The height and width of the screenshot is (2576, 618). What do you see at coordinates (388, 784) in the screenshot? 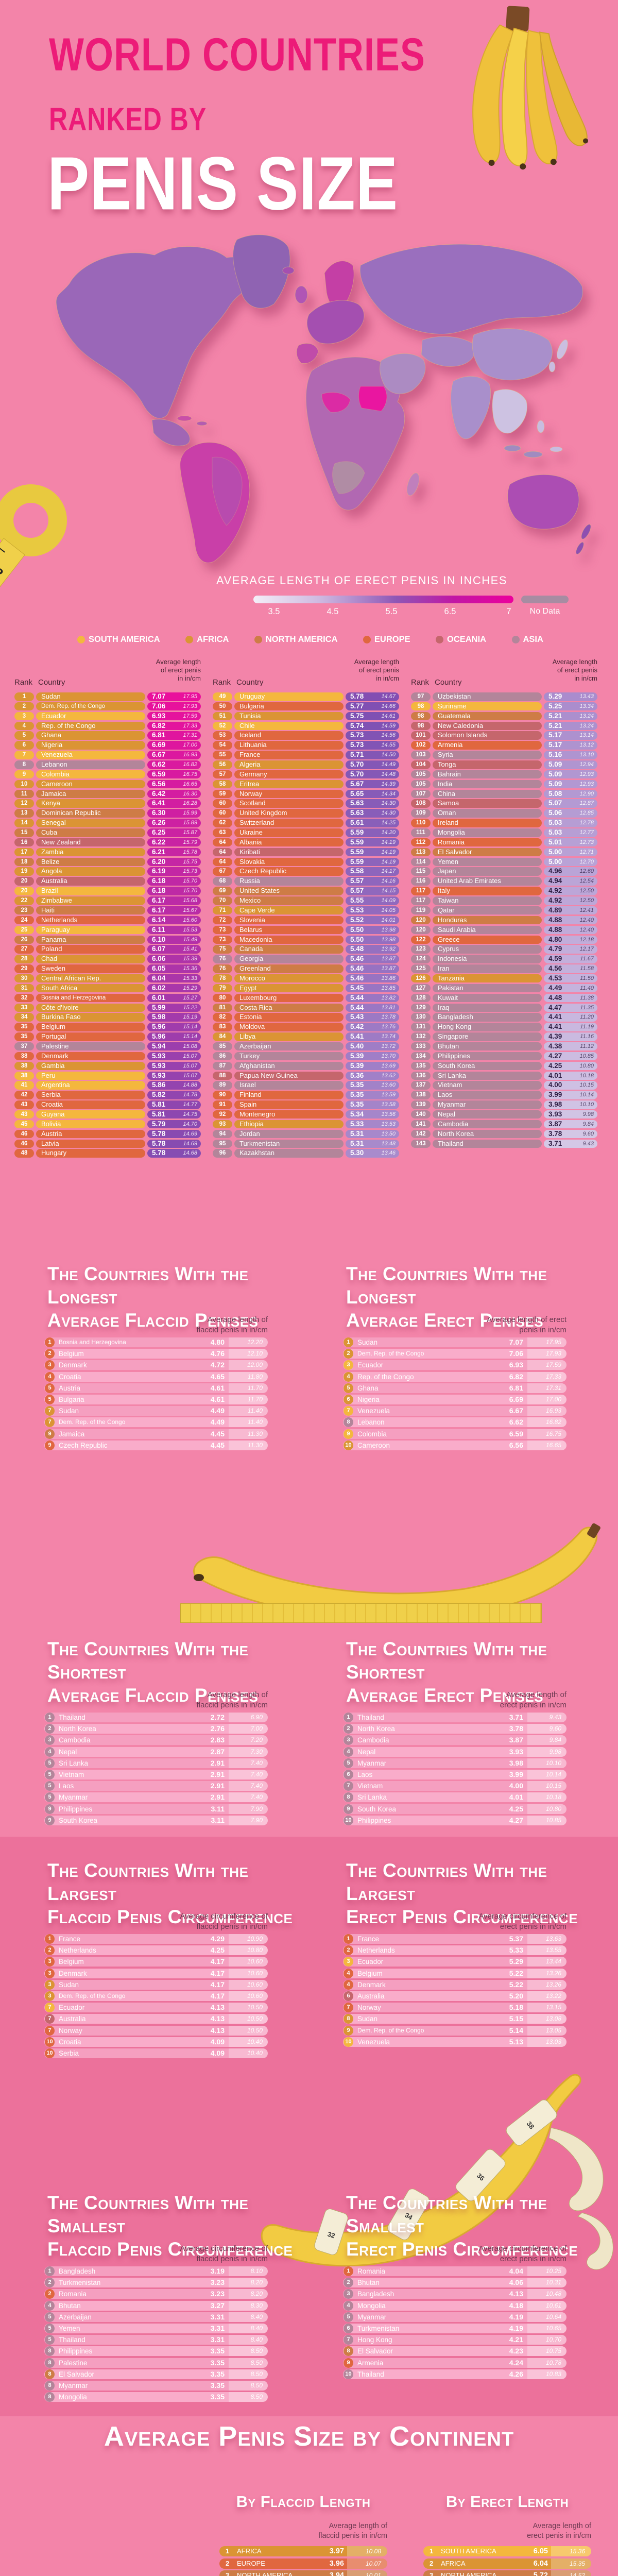
I see `value-cm: 14.39` at bounding box center [388, 784].